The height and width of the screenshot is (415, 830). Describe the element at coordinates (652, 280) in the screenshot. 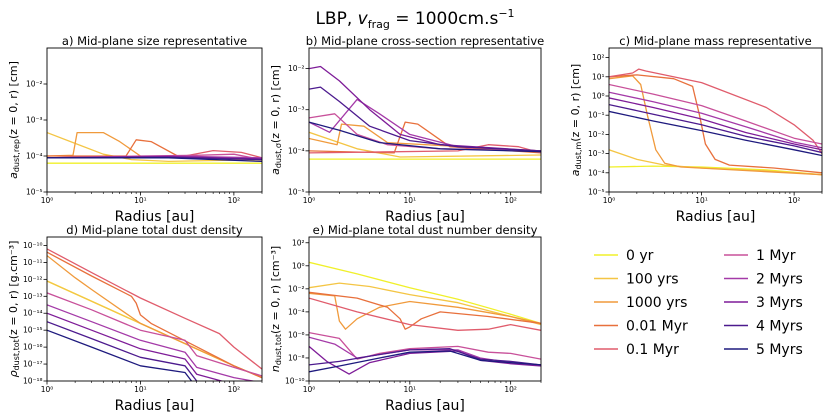

I see `legend-label: 100 yrs` at that location.